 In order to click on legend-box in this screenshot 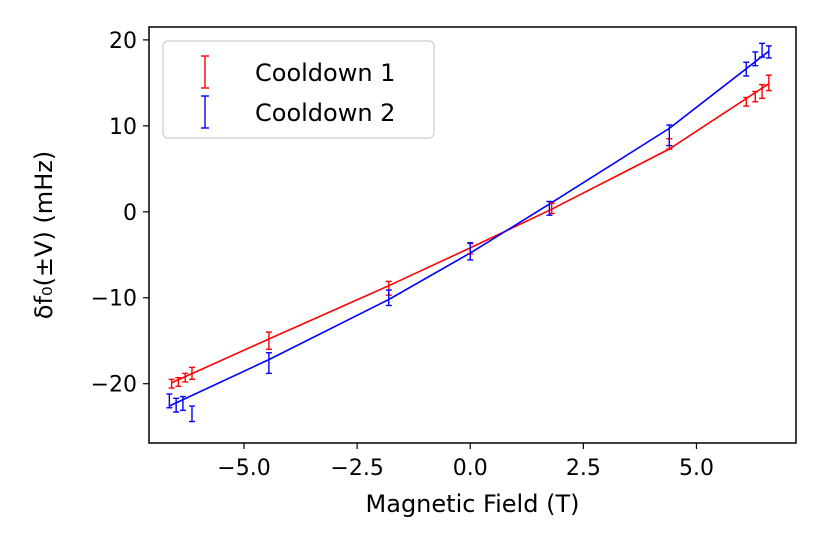, I will do `click(298, 89)`.